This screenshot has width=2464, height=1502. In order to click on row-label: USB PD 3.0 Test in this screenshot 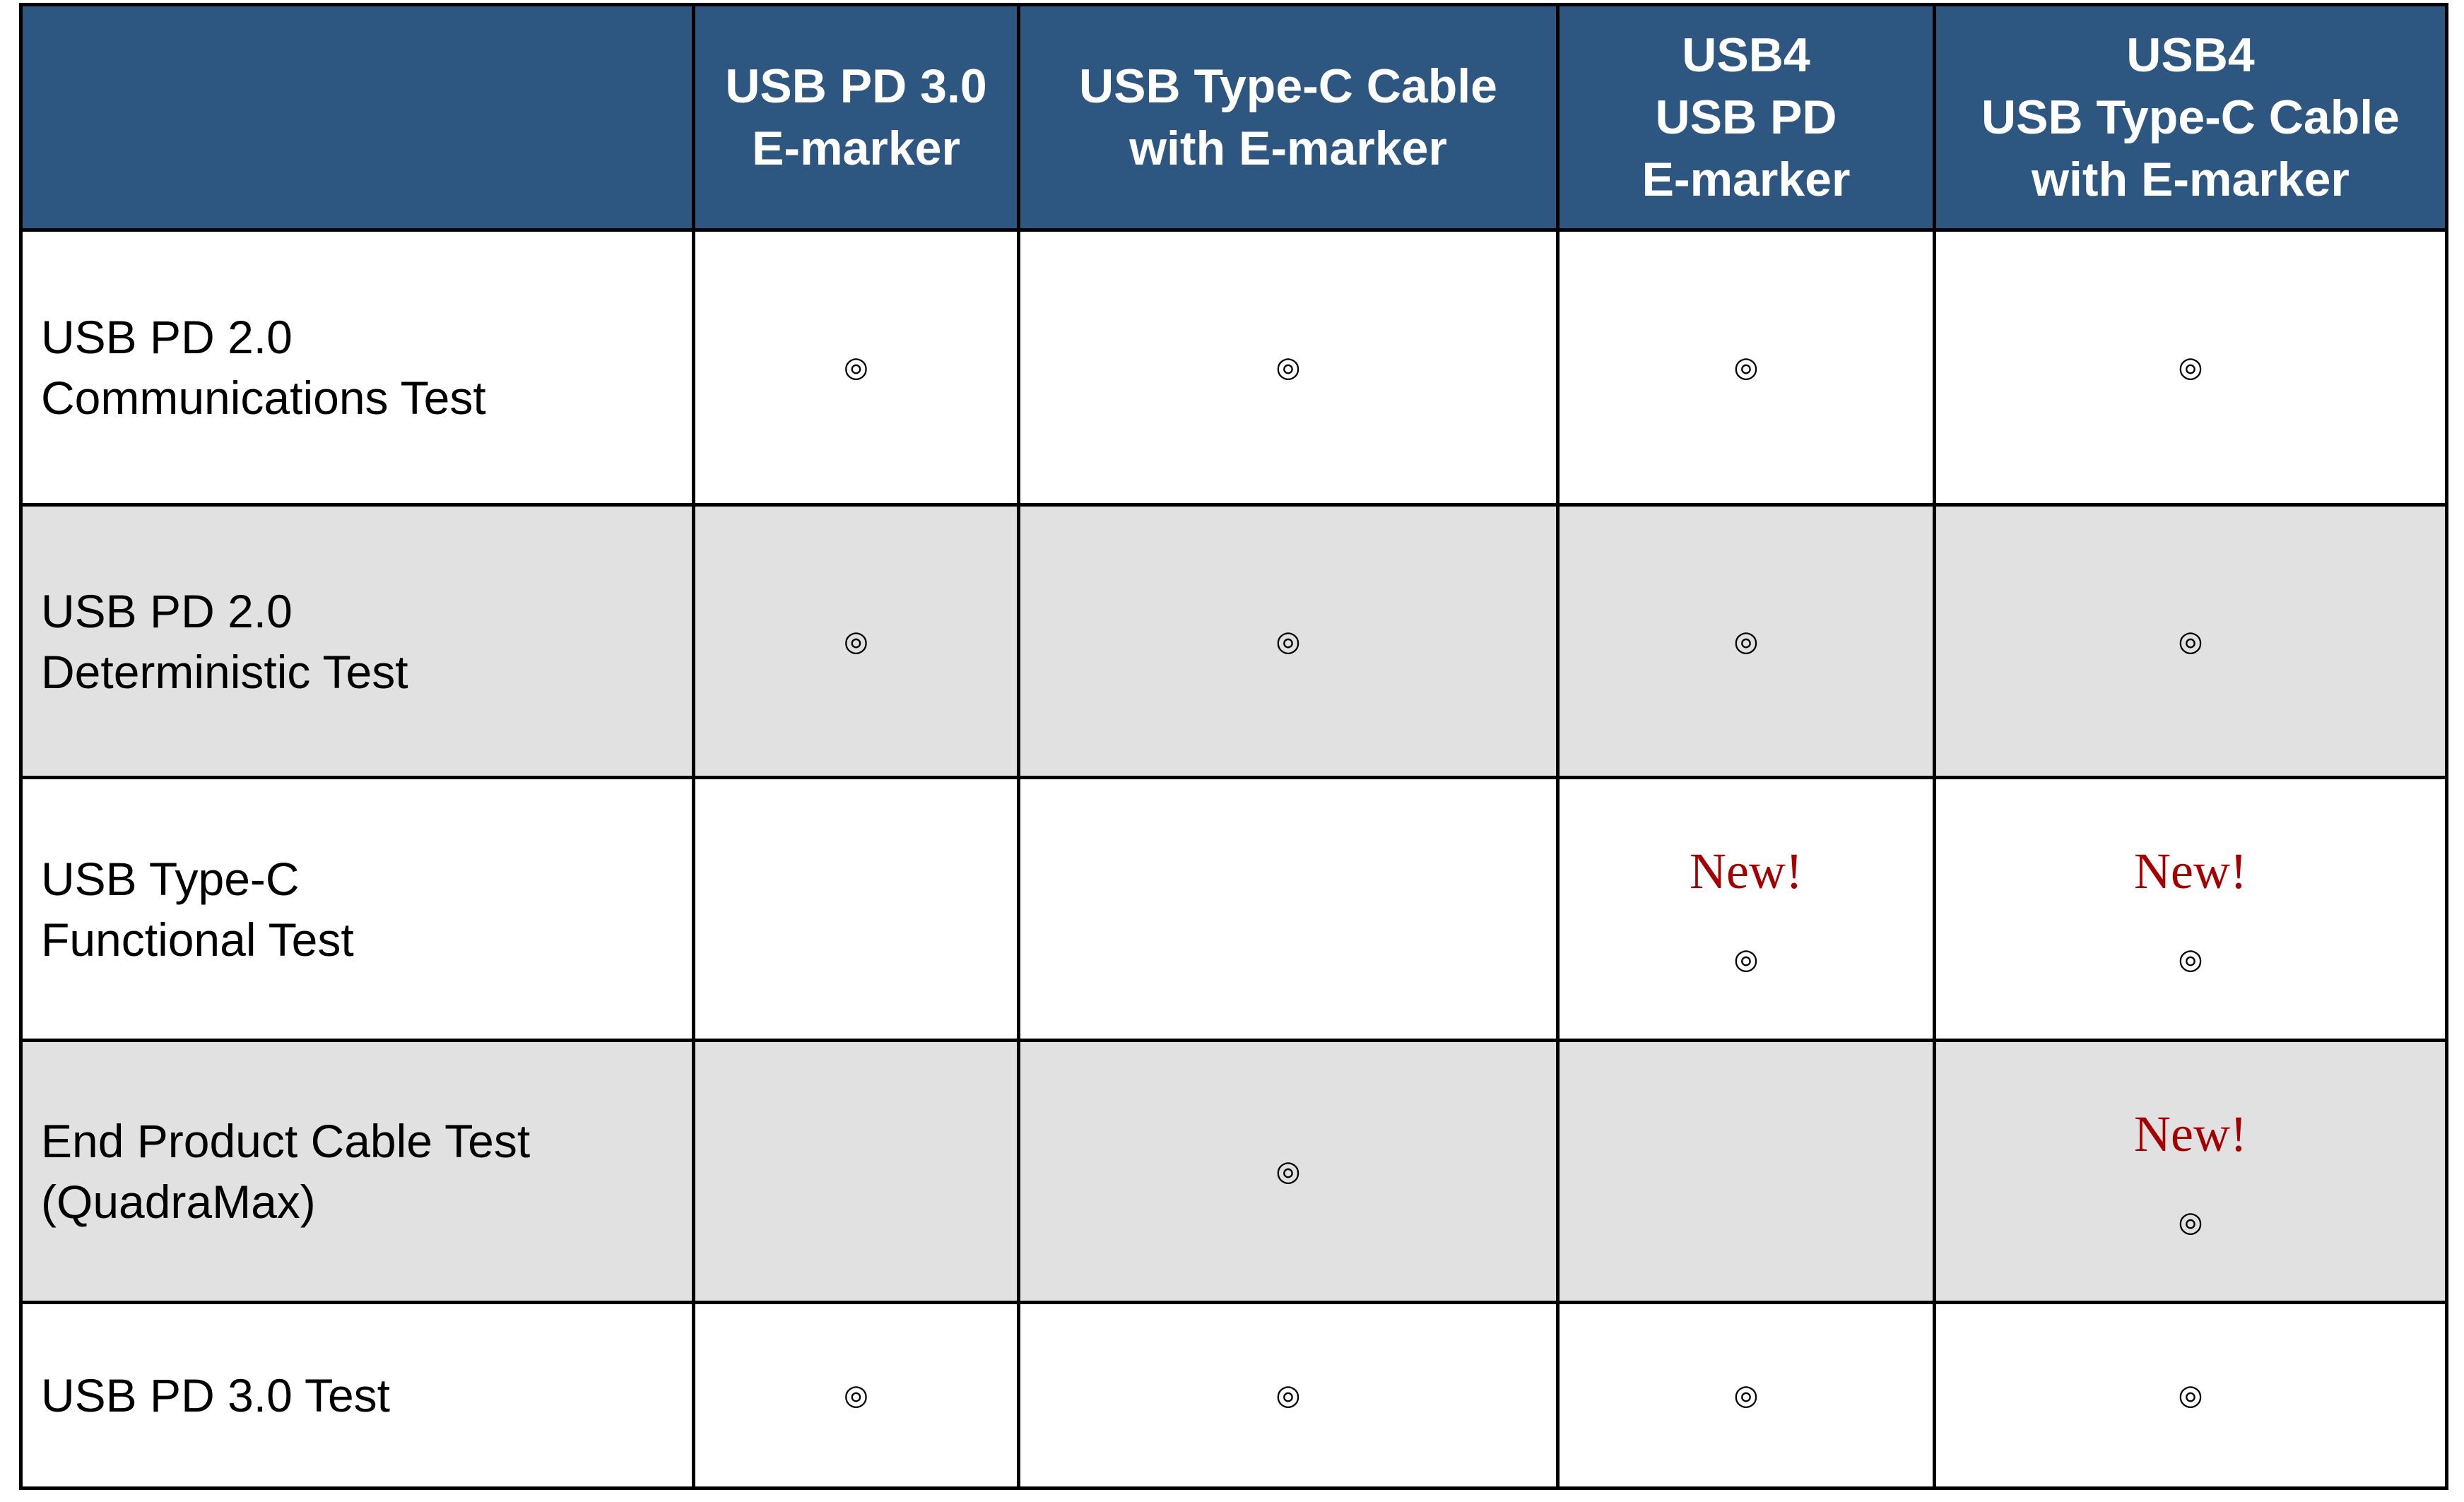, I will do `click(357, 1395)`.